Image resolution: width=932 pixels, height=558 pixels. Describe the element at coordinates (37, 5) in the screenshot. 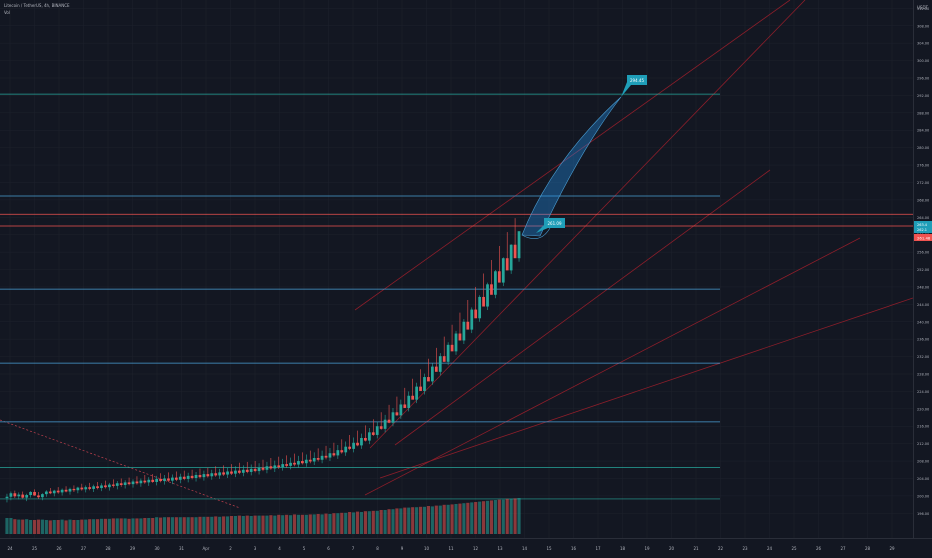

I see `legend-title: Litecoin / TetherUS, 4h, BINANCE` at that location.